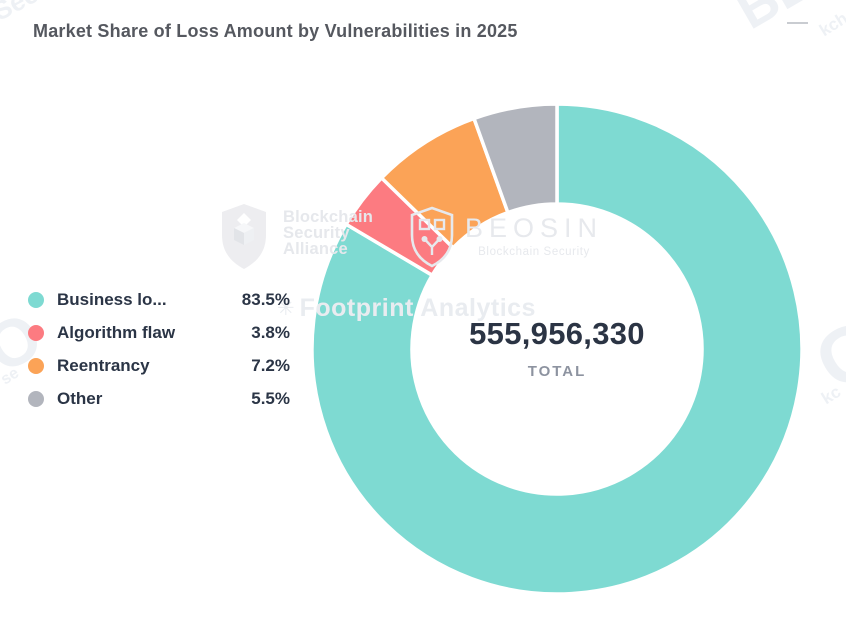 The width and height of the screenshot is (846, 620). Describe the element at coordinates (116, 332) in the screenshot. I see `legend-label: Algorithm flaw` at that location.